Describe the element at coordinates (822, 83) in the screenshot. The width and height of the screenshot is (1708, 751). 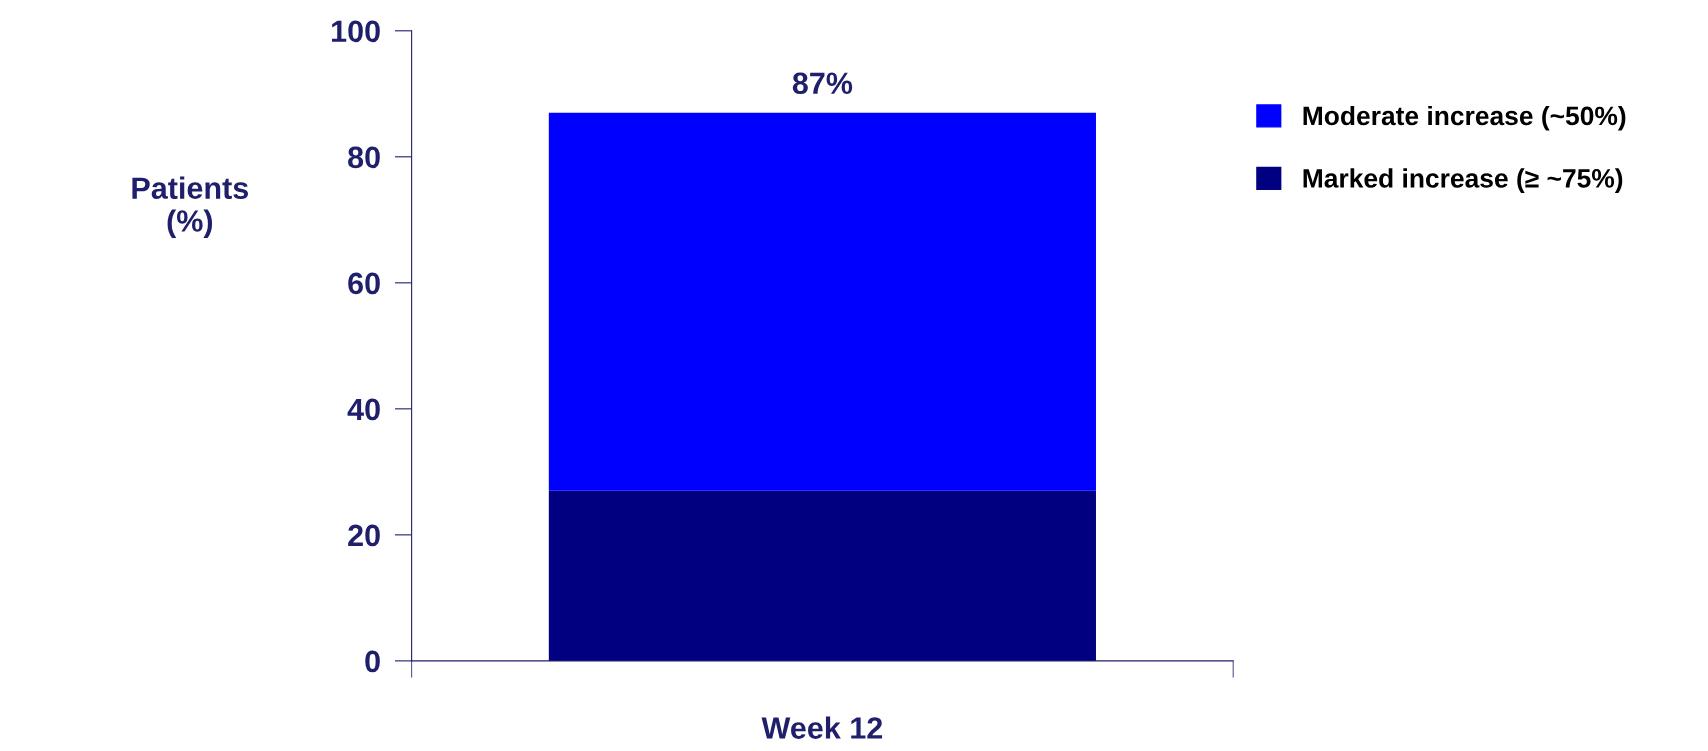
I see `total-label: 87%` at that location.